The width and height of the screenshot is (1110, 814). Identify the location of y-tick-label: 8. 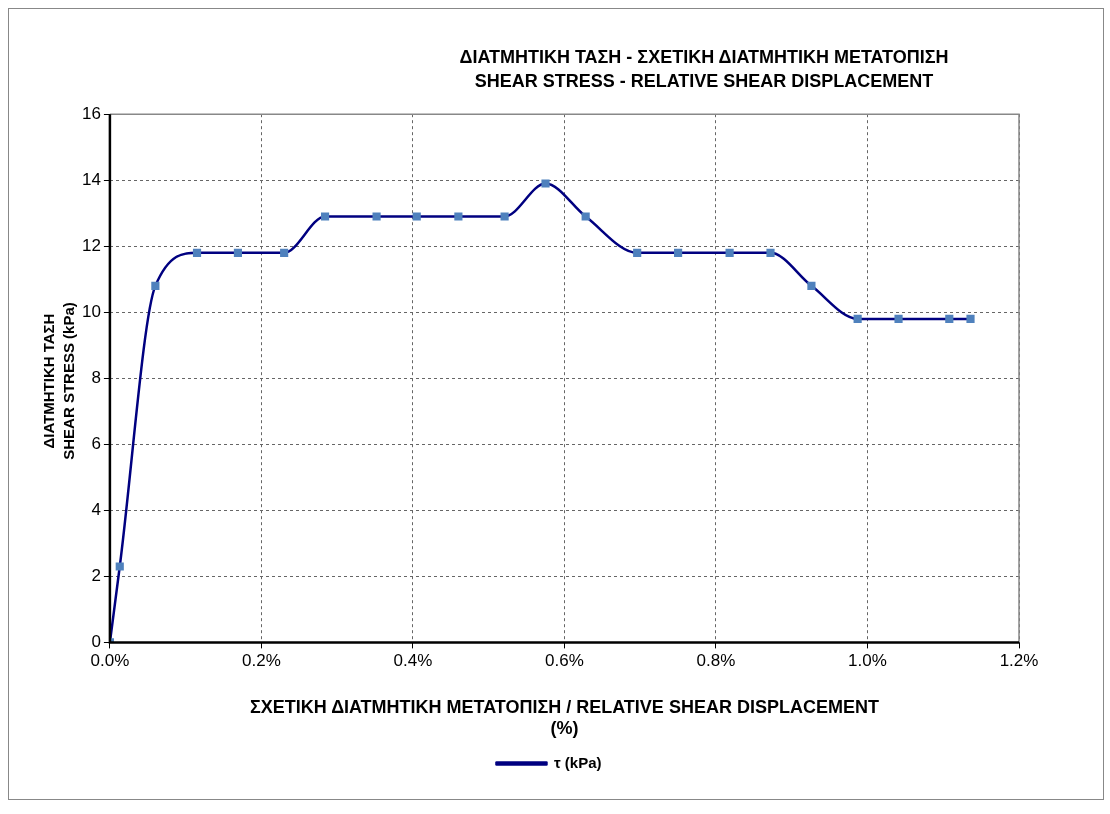
(96, 377).